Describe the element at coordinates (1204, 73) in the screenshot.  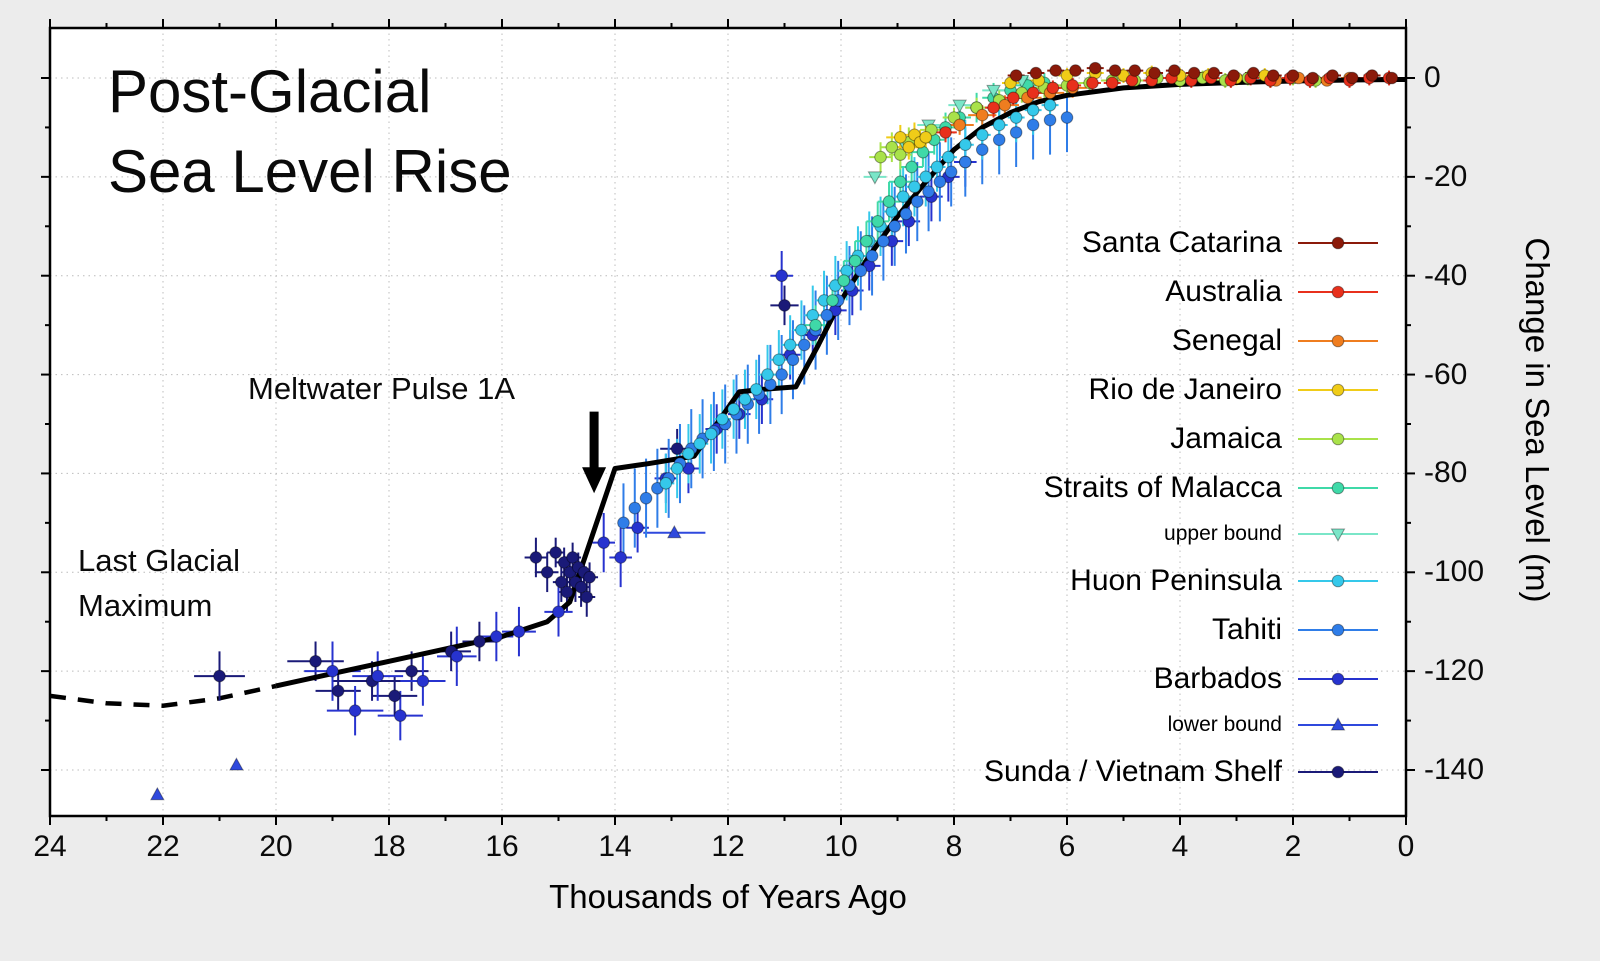
I see `series-santa-catarina` at that location.